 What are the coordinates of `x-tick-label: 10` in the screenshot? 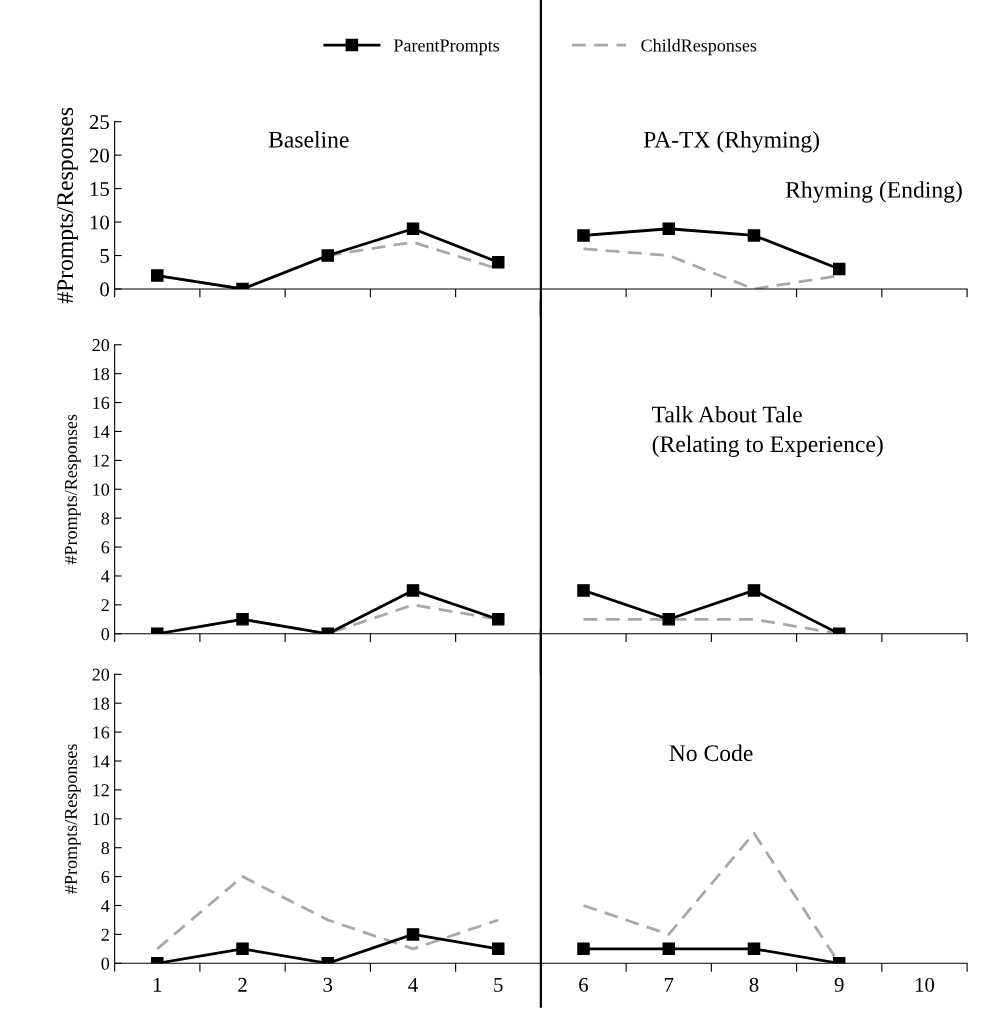 It's located at (925, 984).